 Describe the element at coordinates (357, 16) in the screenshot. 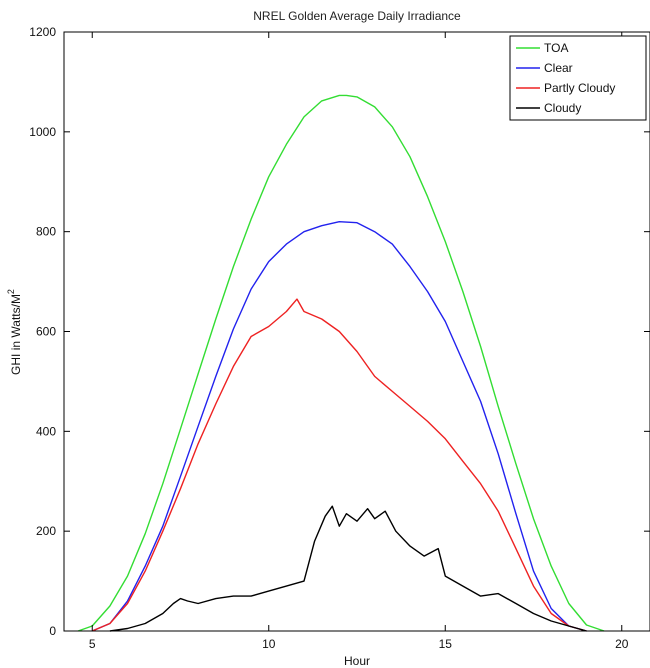

I see `chart-title: NREL Golden Average Daily Irradiance` at that location.